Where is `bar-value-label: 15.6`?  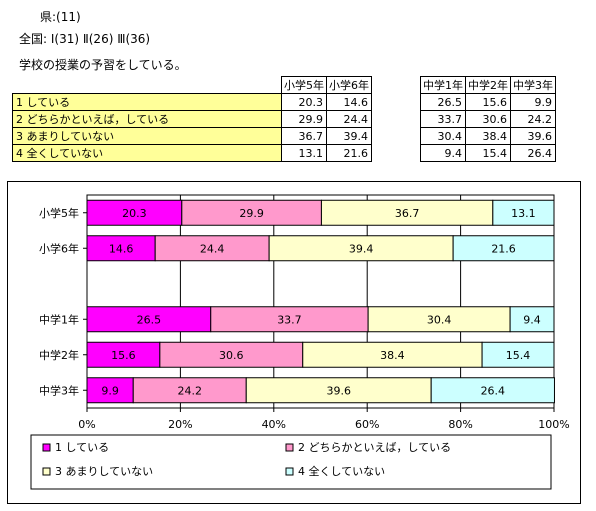 bar-value-label: 15.6 is located at coordinates (123, 355).